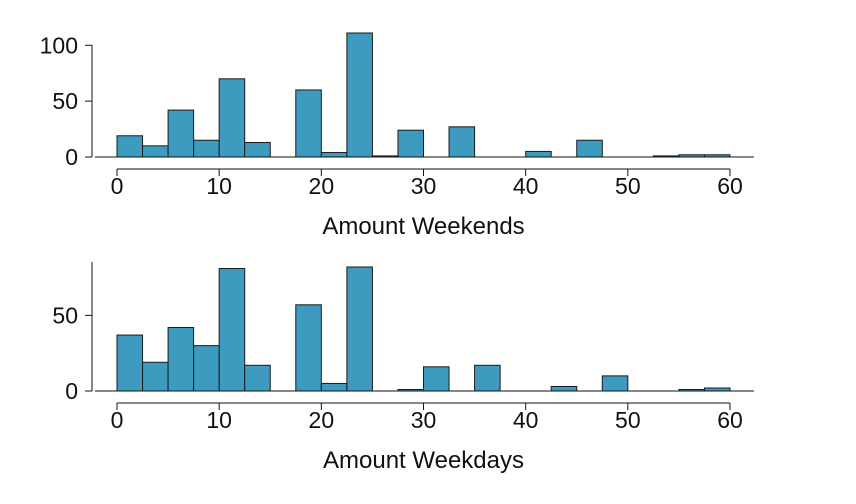 The width and height of the screenshot is (856, 504). I want to click on y-tick-label: 100, so click(59, 45).